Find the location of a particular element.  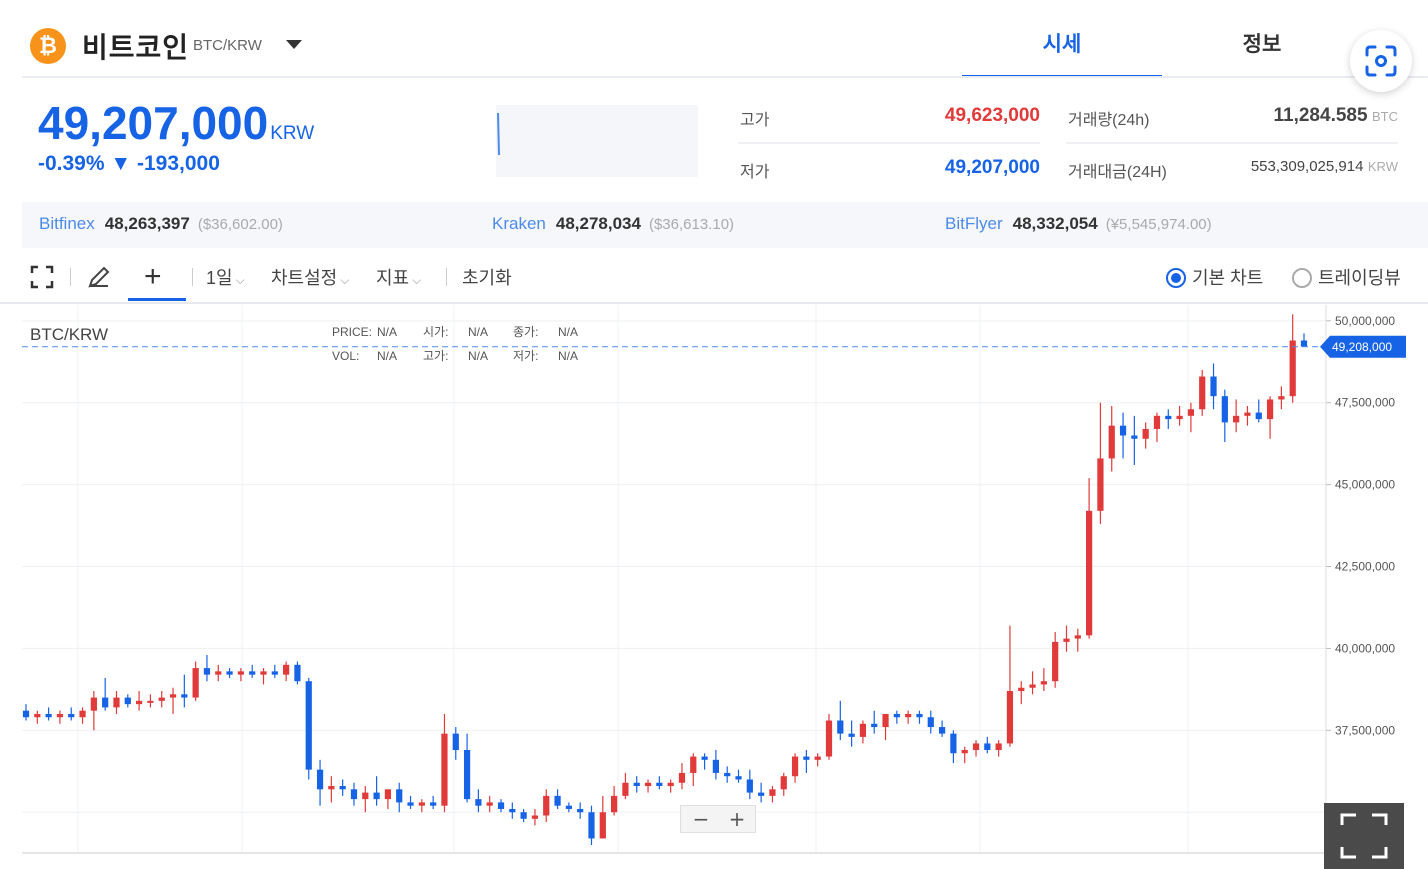

amount-stat: 553,309,025,914 KRW is located at coordinates (1284, 167).